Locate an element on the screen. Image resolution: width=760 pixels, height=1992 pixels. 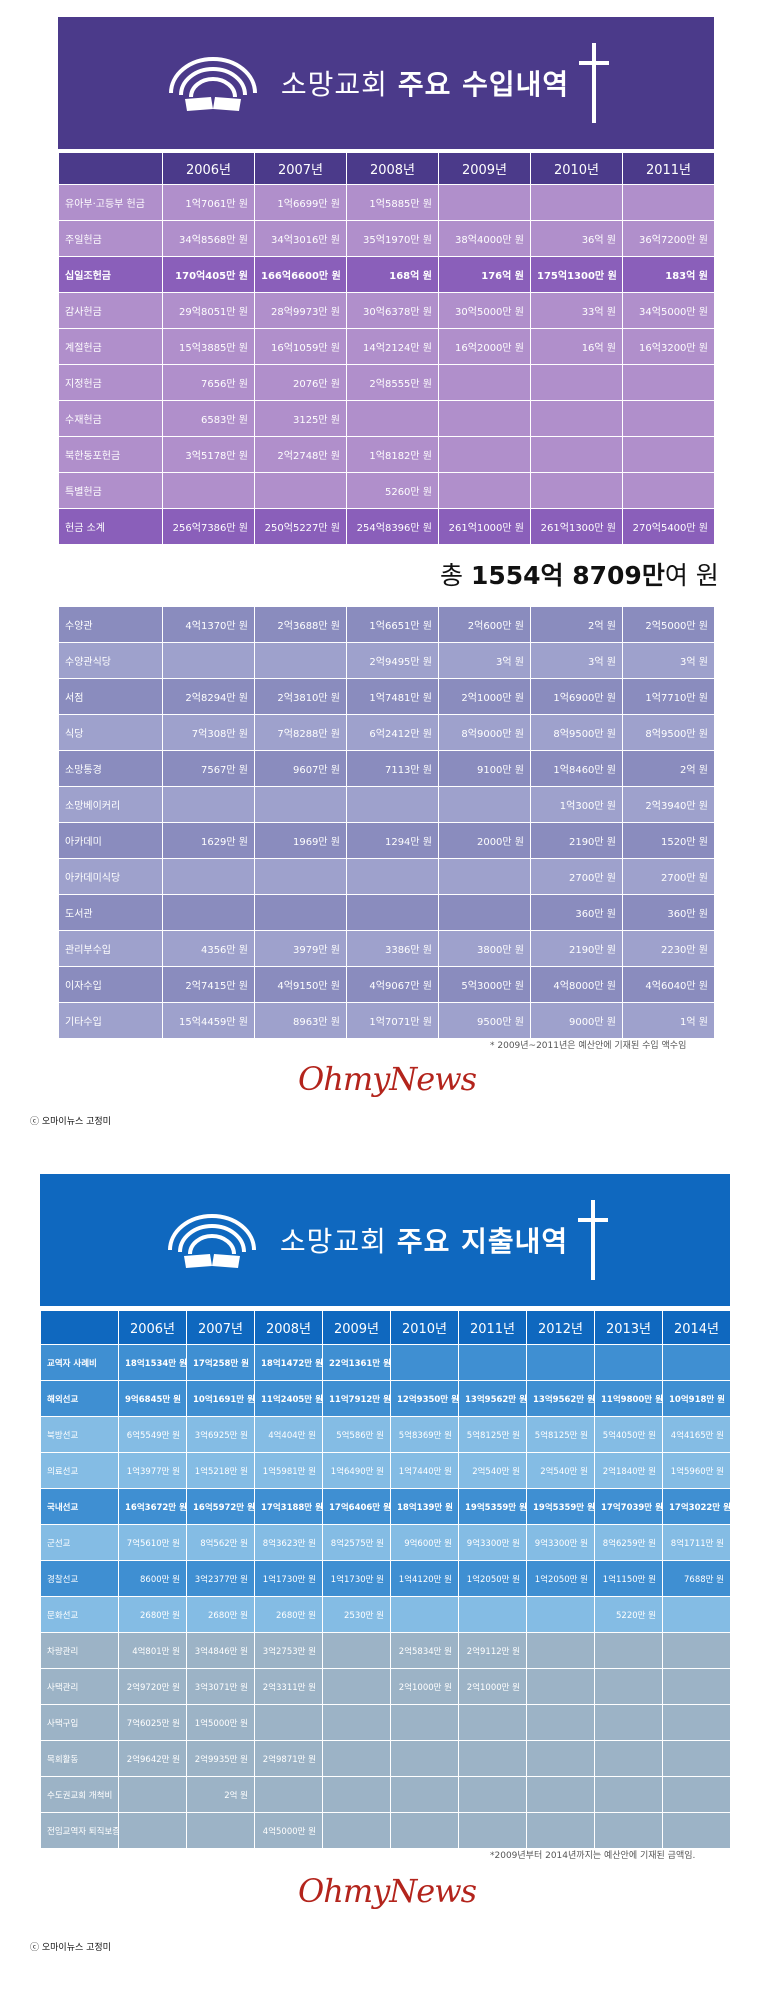
table-cell: 7억8288만 원 is located at coordinates (300, 732).